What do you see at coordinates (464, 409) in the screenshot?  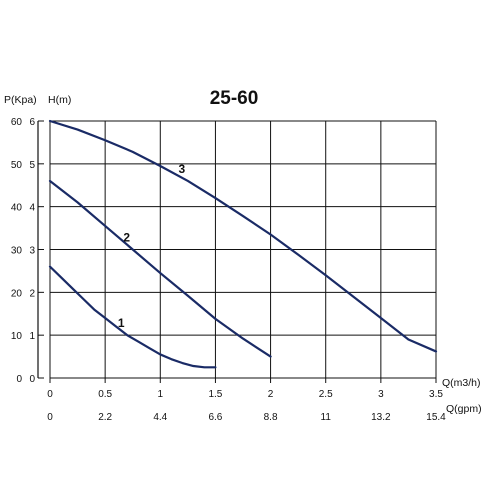 I see `x-axis-label-gpm: Q(gpm)` at bounding box center [464, 409].